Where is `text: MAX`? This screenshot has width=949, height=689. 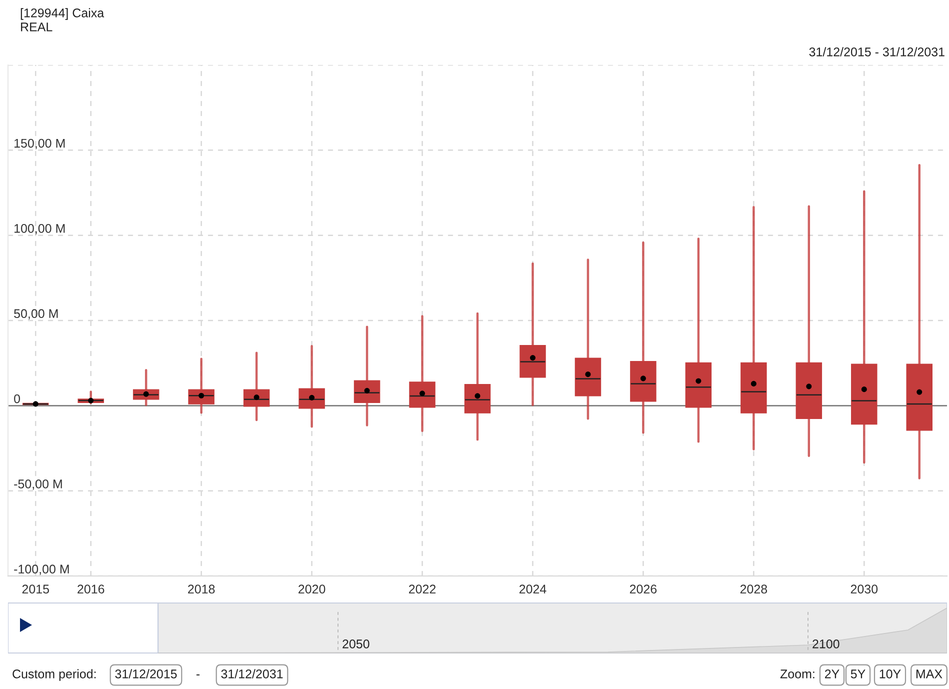
text: MAX is located at coordinates (929, 674).